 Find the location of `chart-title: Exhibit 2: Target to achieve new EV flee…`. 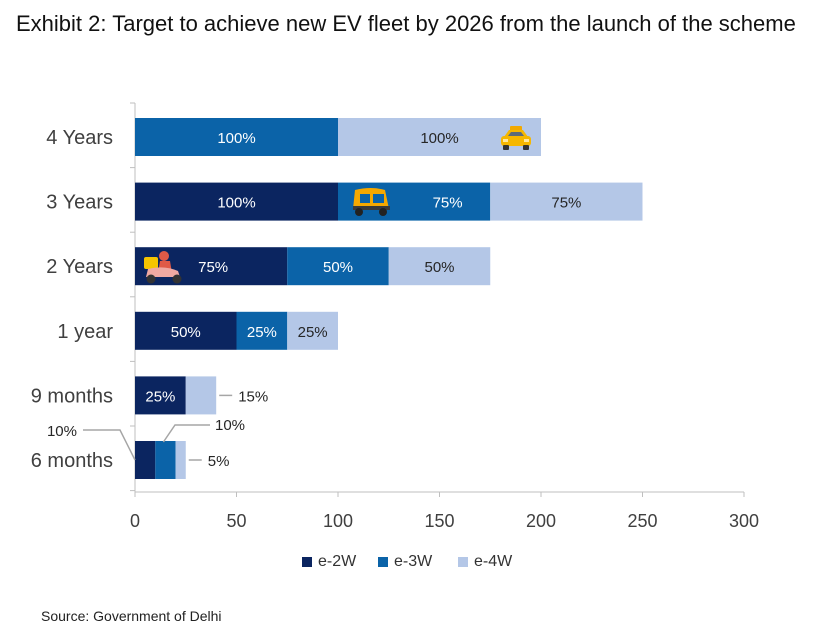

chart-title: Exhibit 2: Target to achieve new EV flee… is located at coordinates (406, 23).